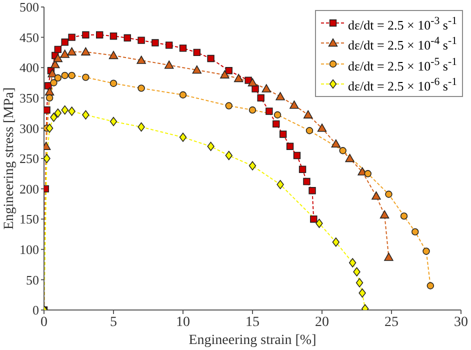  Describe the element at coordinates (461, 322) in the screenshot. I see `x-tick-label: 30` at that location.